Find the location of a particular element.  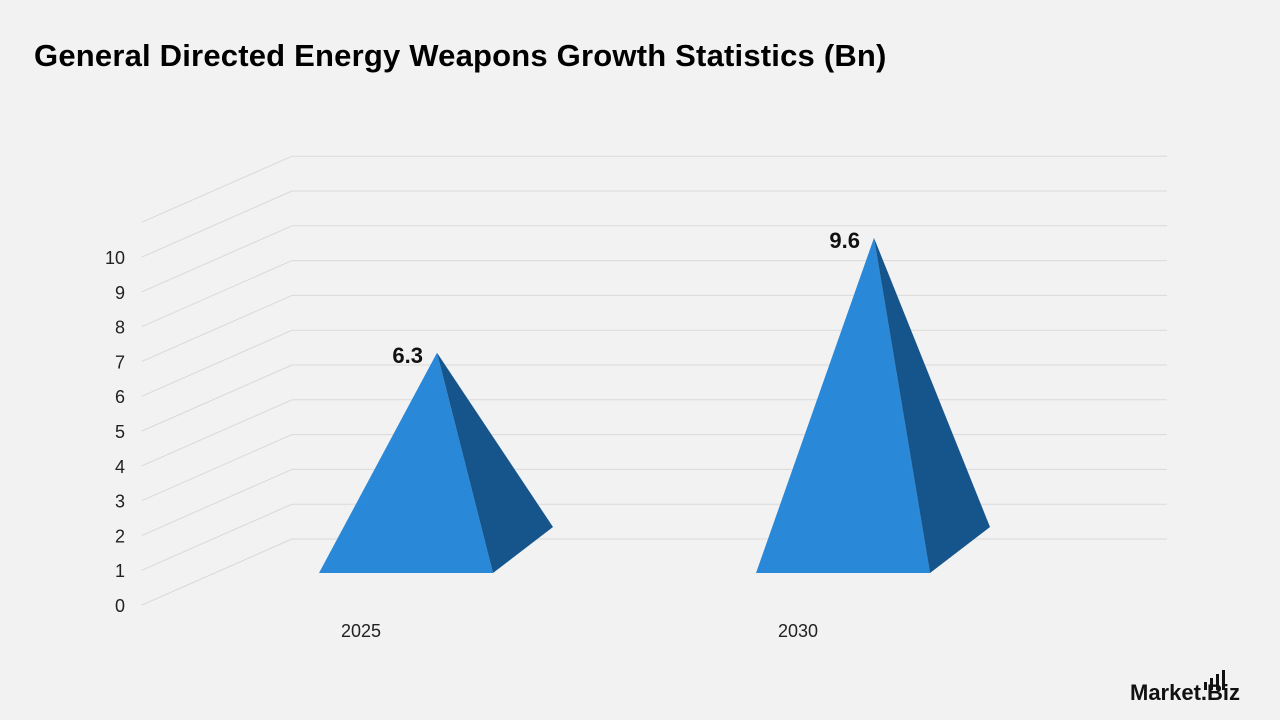

data-labels: 6.3 9.6 is located at coordinates (626, 298).